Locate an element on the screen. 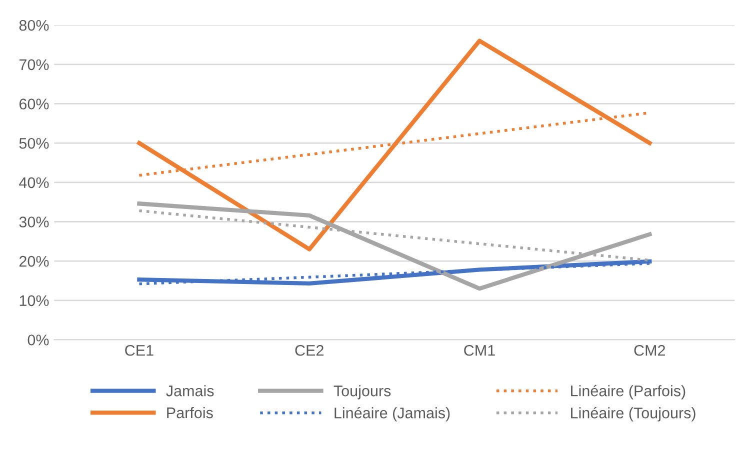  y-tick-label: 60% is located at coordinates (34, 104).